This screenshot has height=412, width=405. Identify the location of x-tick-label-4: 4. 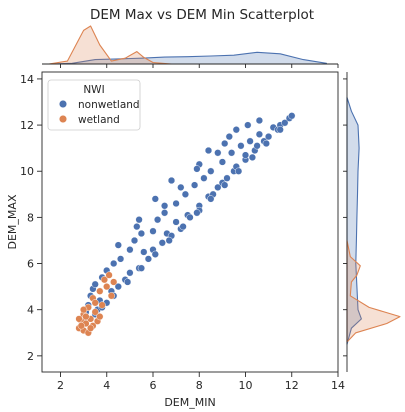
(106, 385).